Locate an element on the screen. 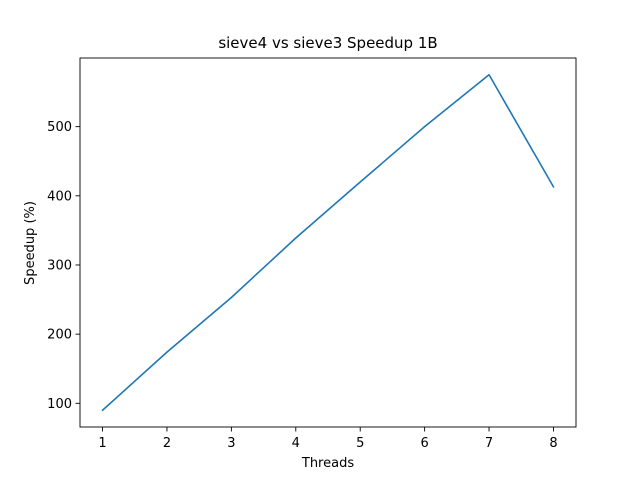 The width and height of the screenshot is (640, 480). x-tick-label: 2 is located at coordinates (167, 443).